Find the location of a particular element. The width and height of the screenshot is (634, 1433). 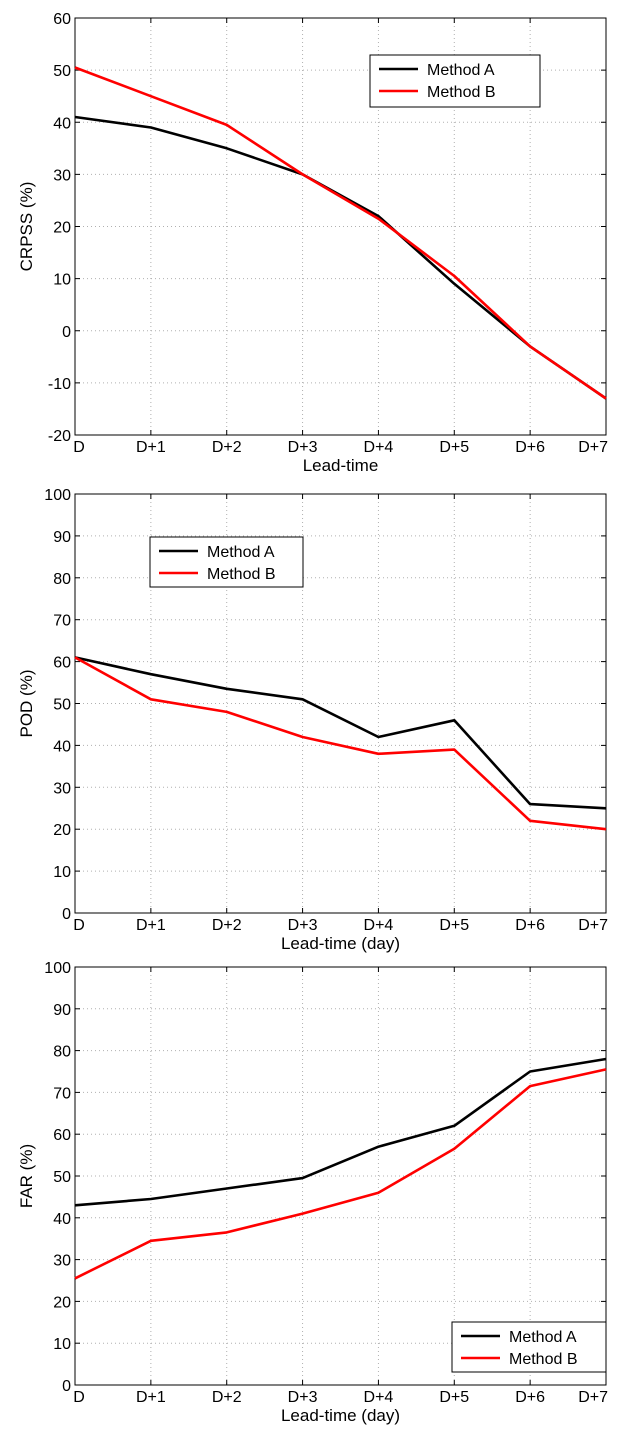

y-axis-label: POD (%) is located at coordinates (26, 704).